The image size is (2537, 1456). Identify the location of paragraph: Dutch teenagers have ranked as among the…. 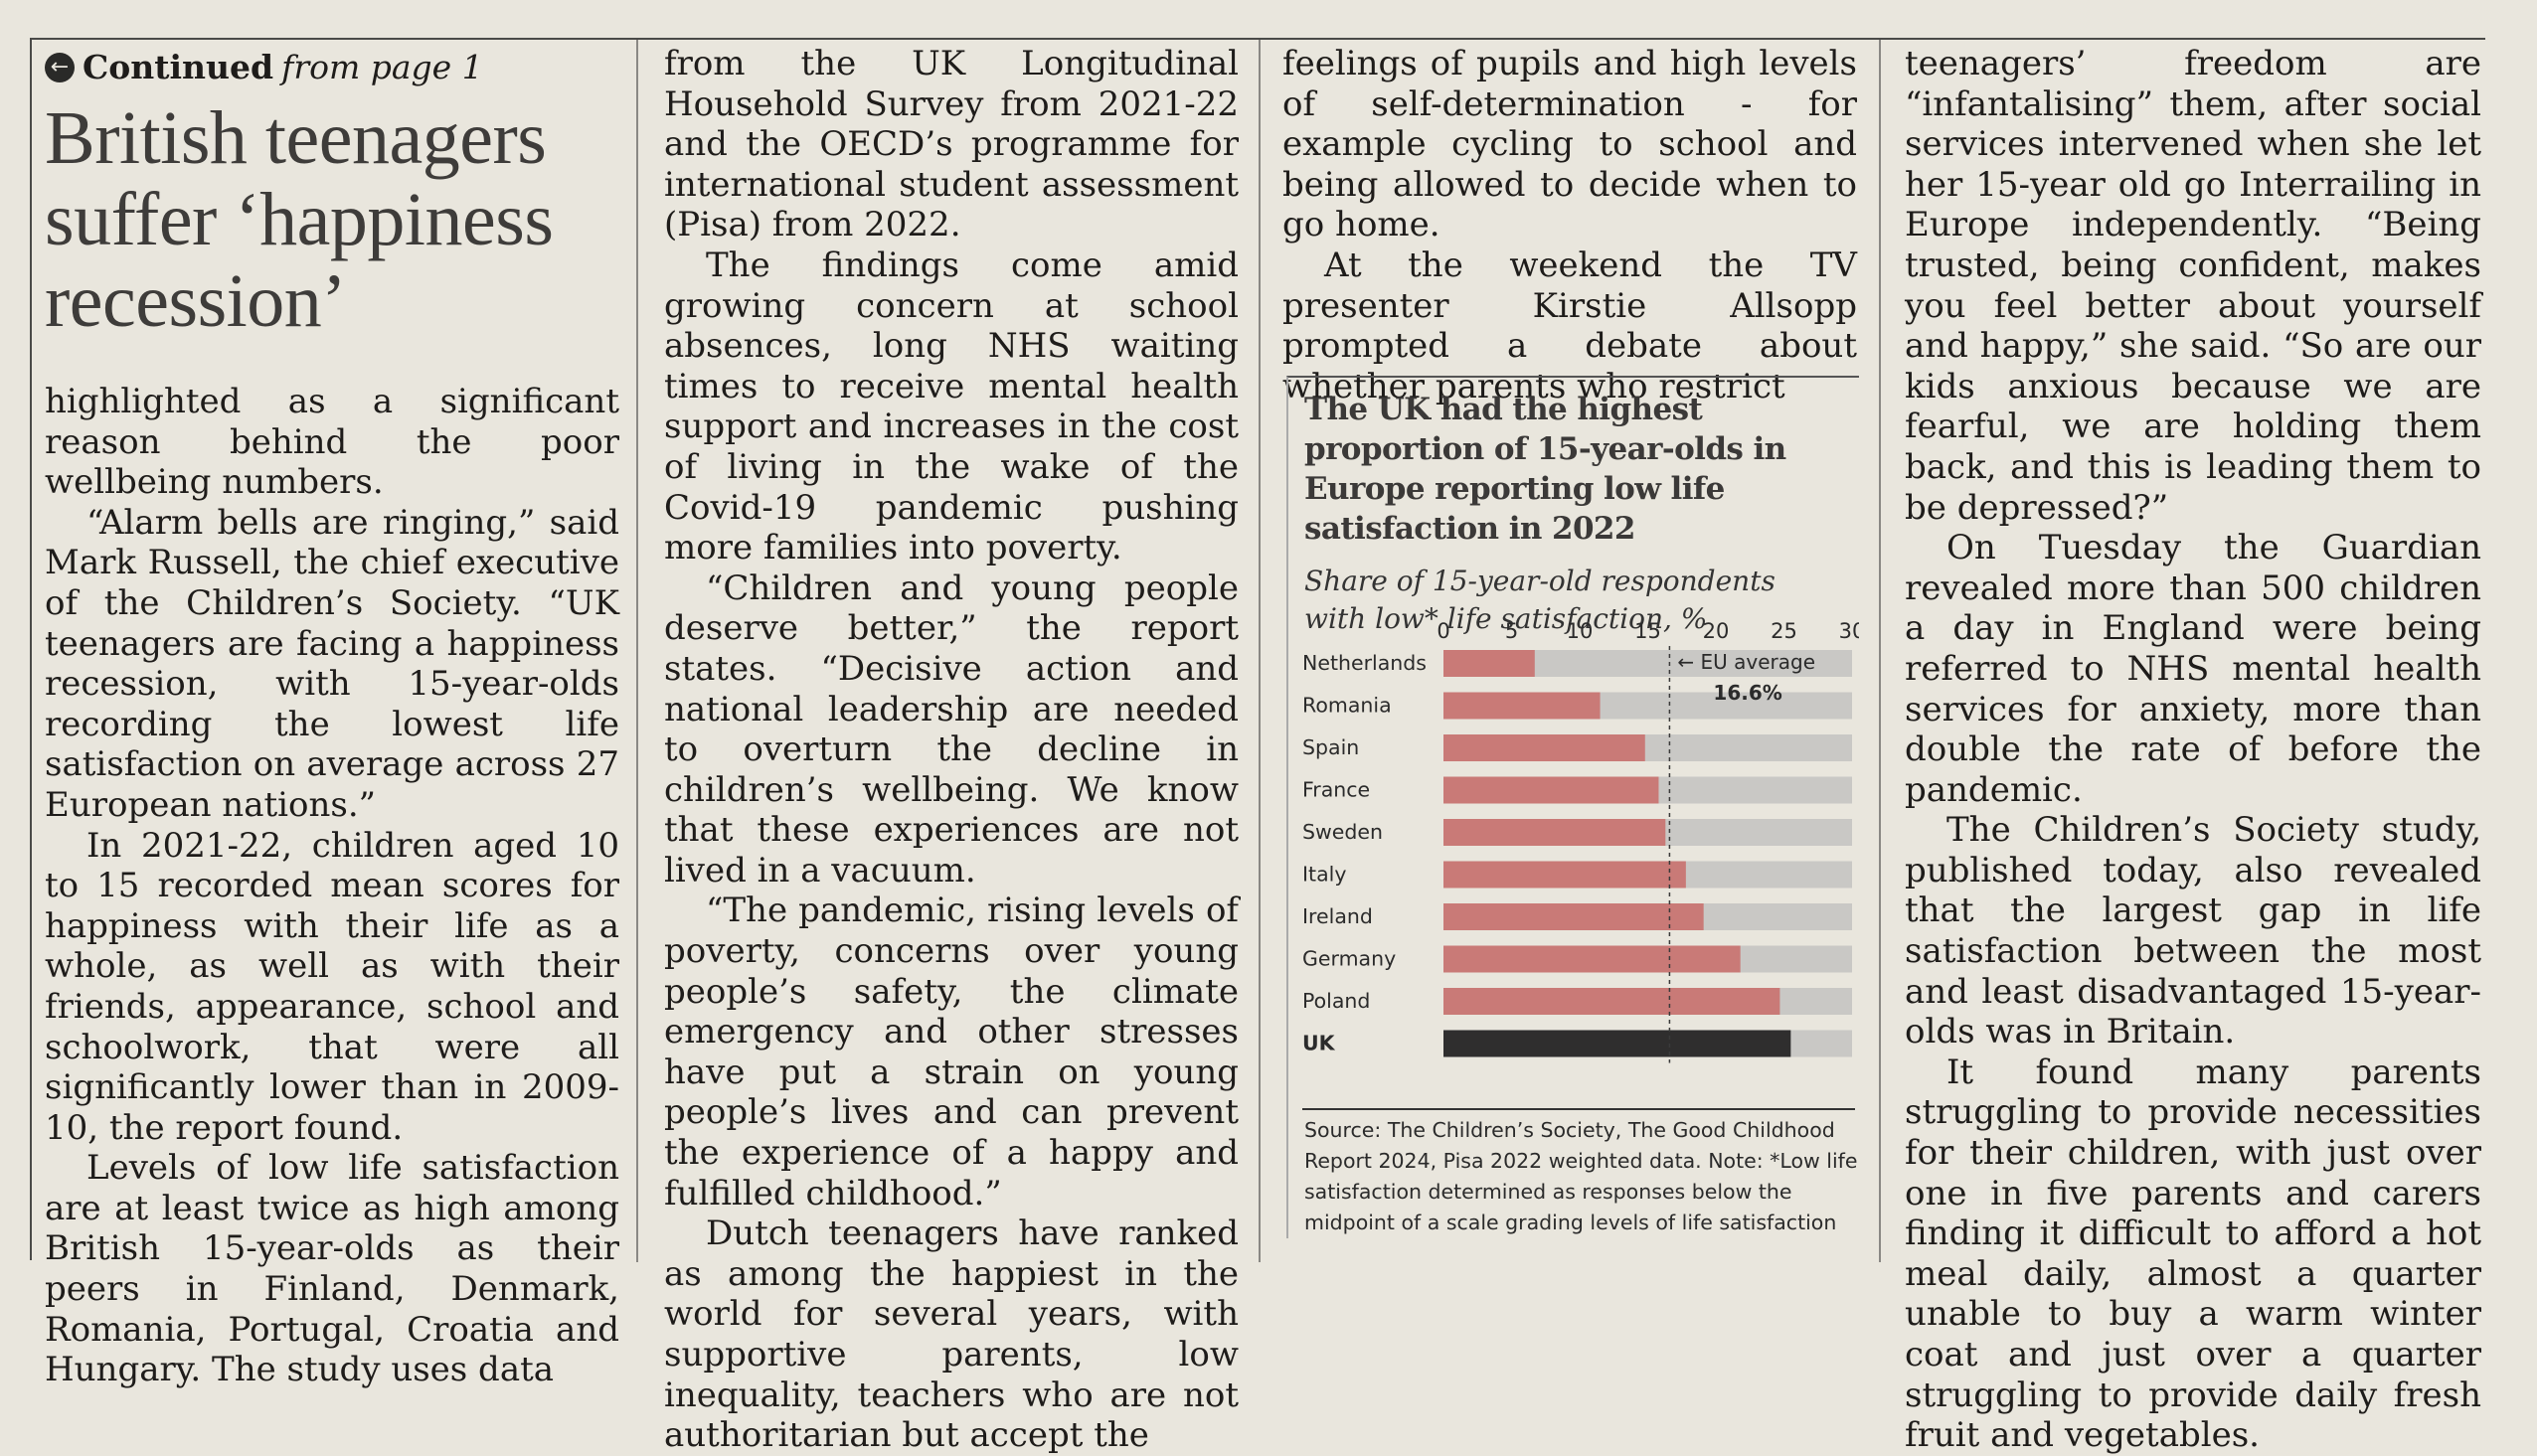
(951, 1334).